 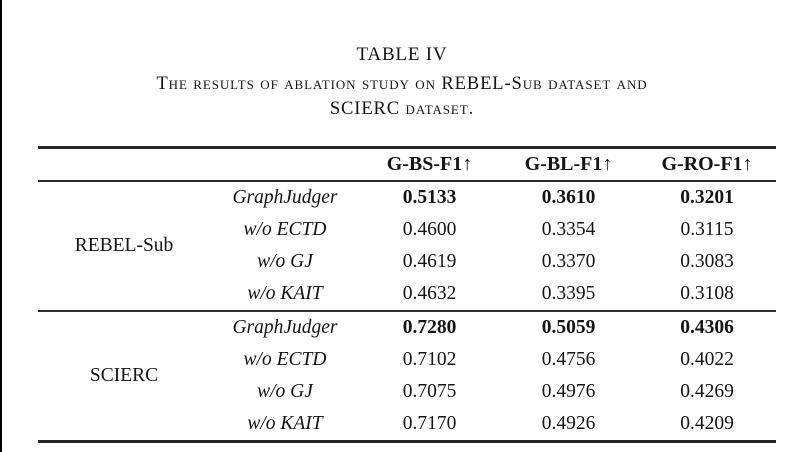 I want to click on dataset-label-rebel-sub: REBEL-Sub, so click(x=124, y=245).